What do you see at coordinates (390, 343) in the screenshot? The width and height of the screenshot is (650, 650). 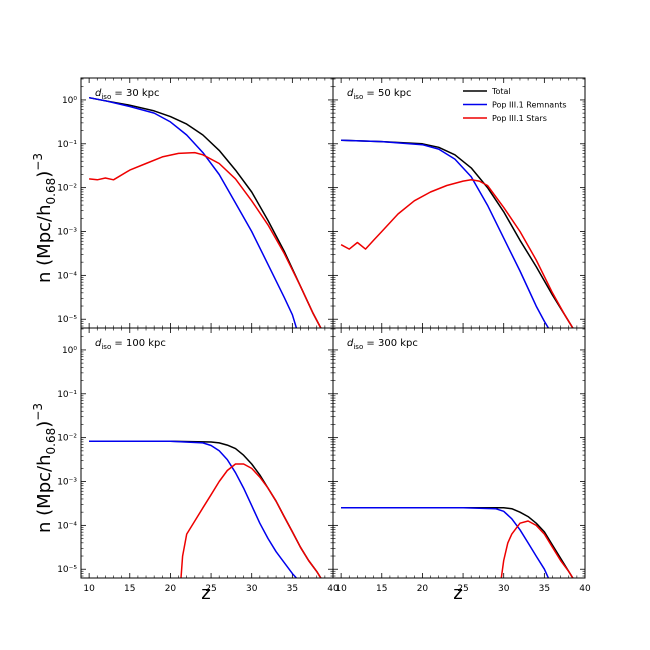 I see `title-value: = 300 kpc` at bounding box center [390, 343].